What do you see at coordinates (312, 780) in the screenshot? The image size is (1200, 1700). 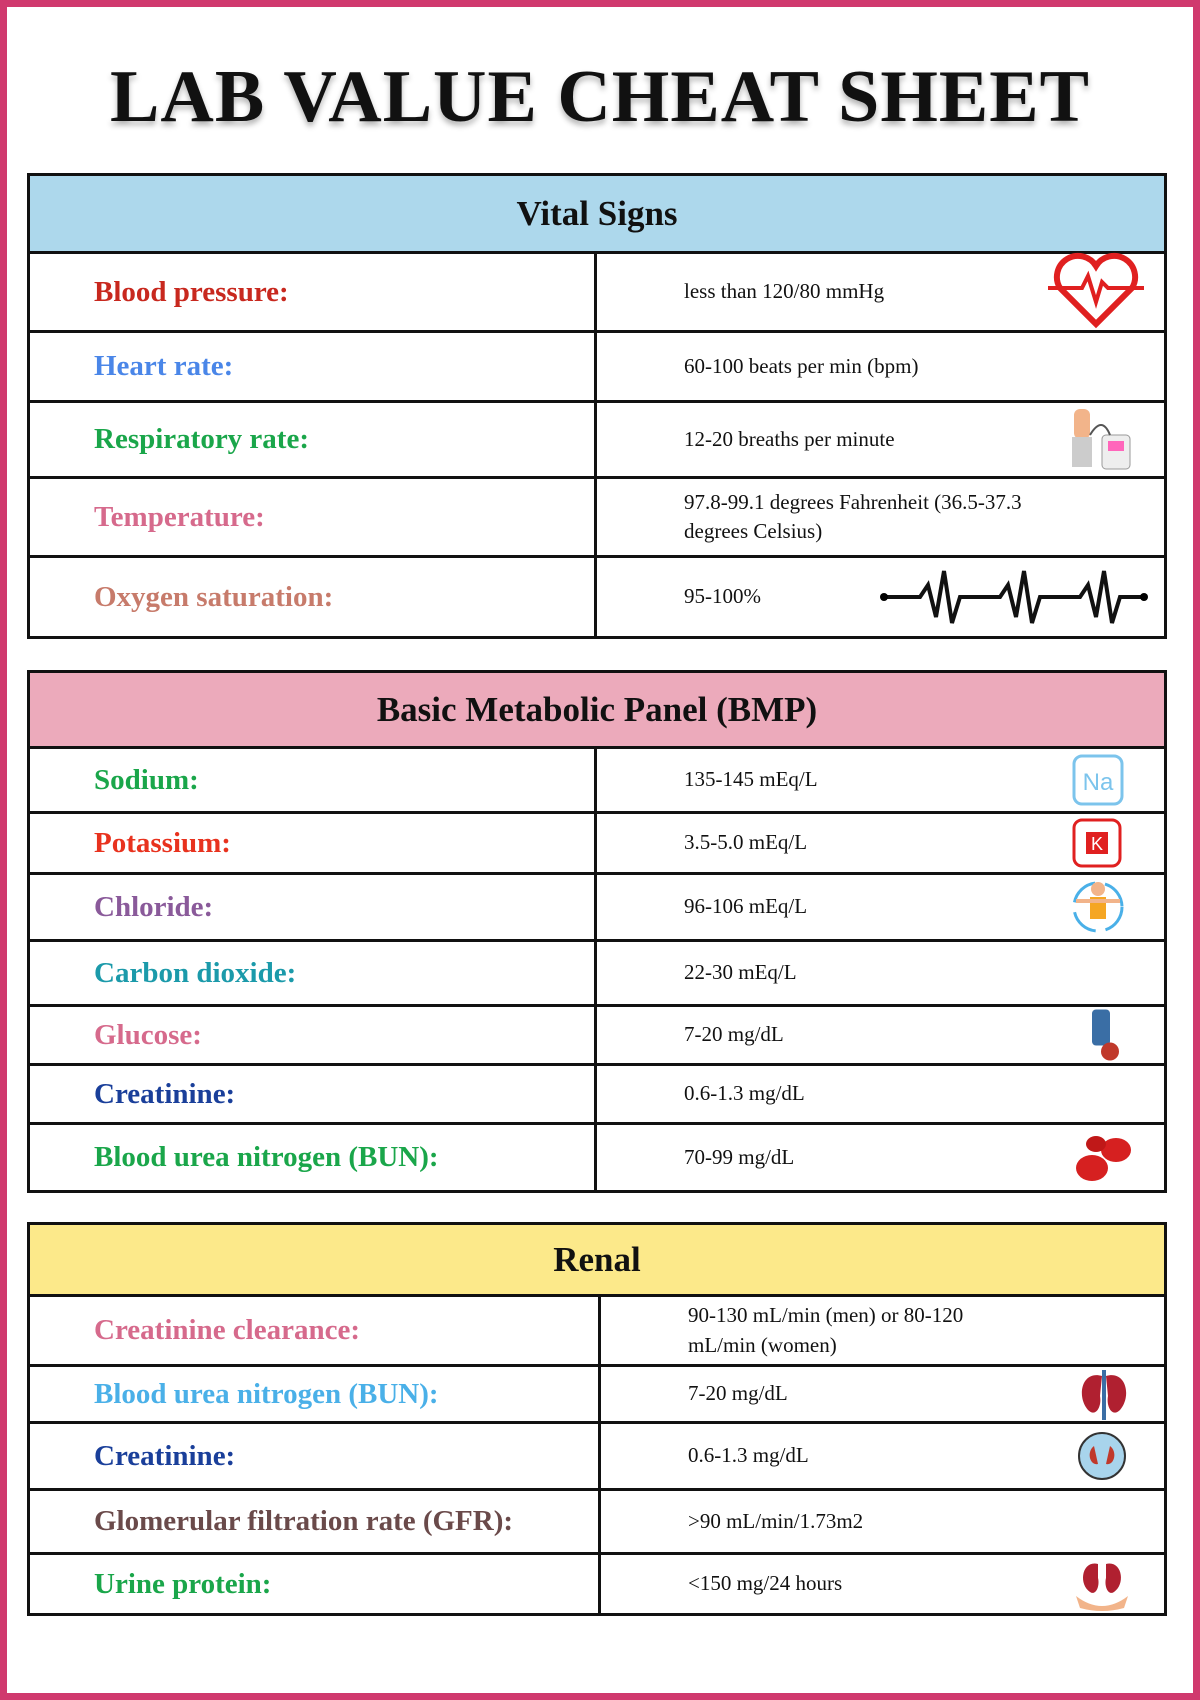 I see `row-label: Sodium:` at bounding box center [312, 780].